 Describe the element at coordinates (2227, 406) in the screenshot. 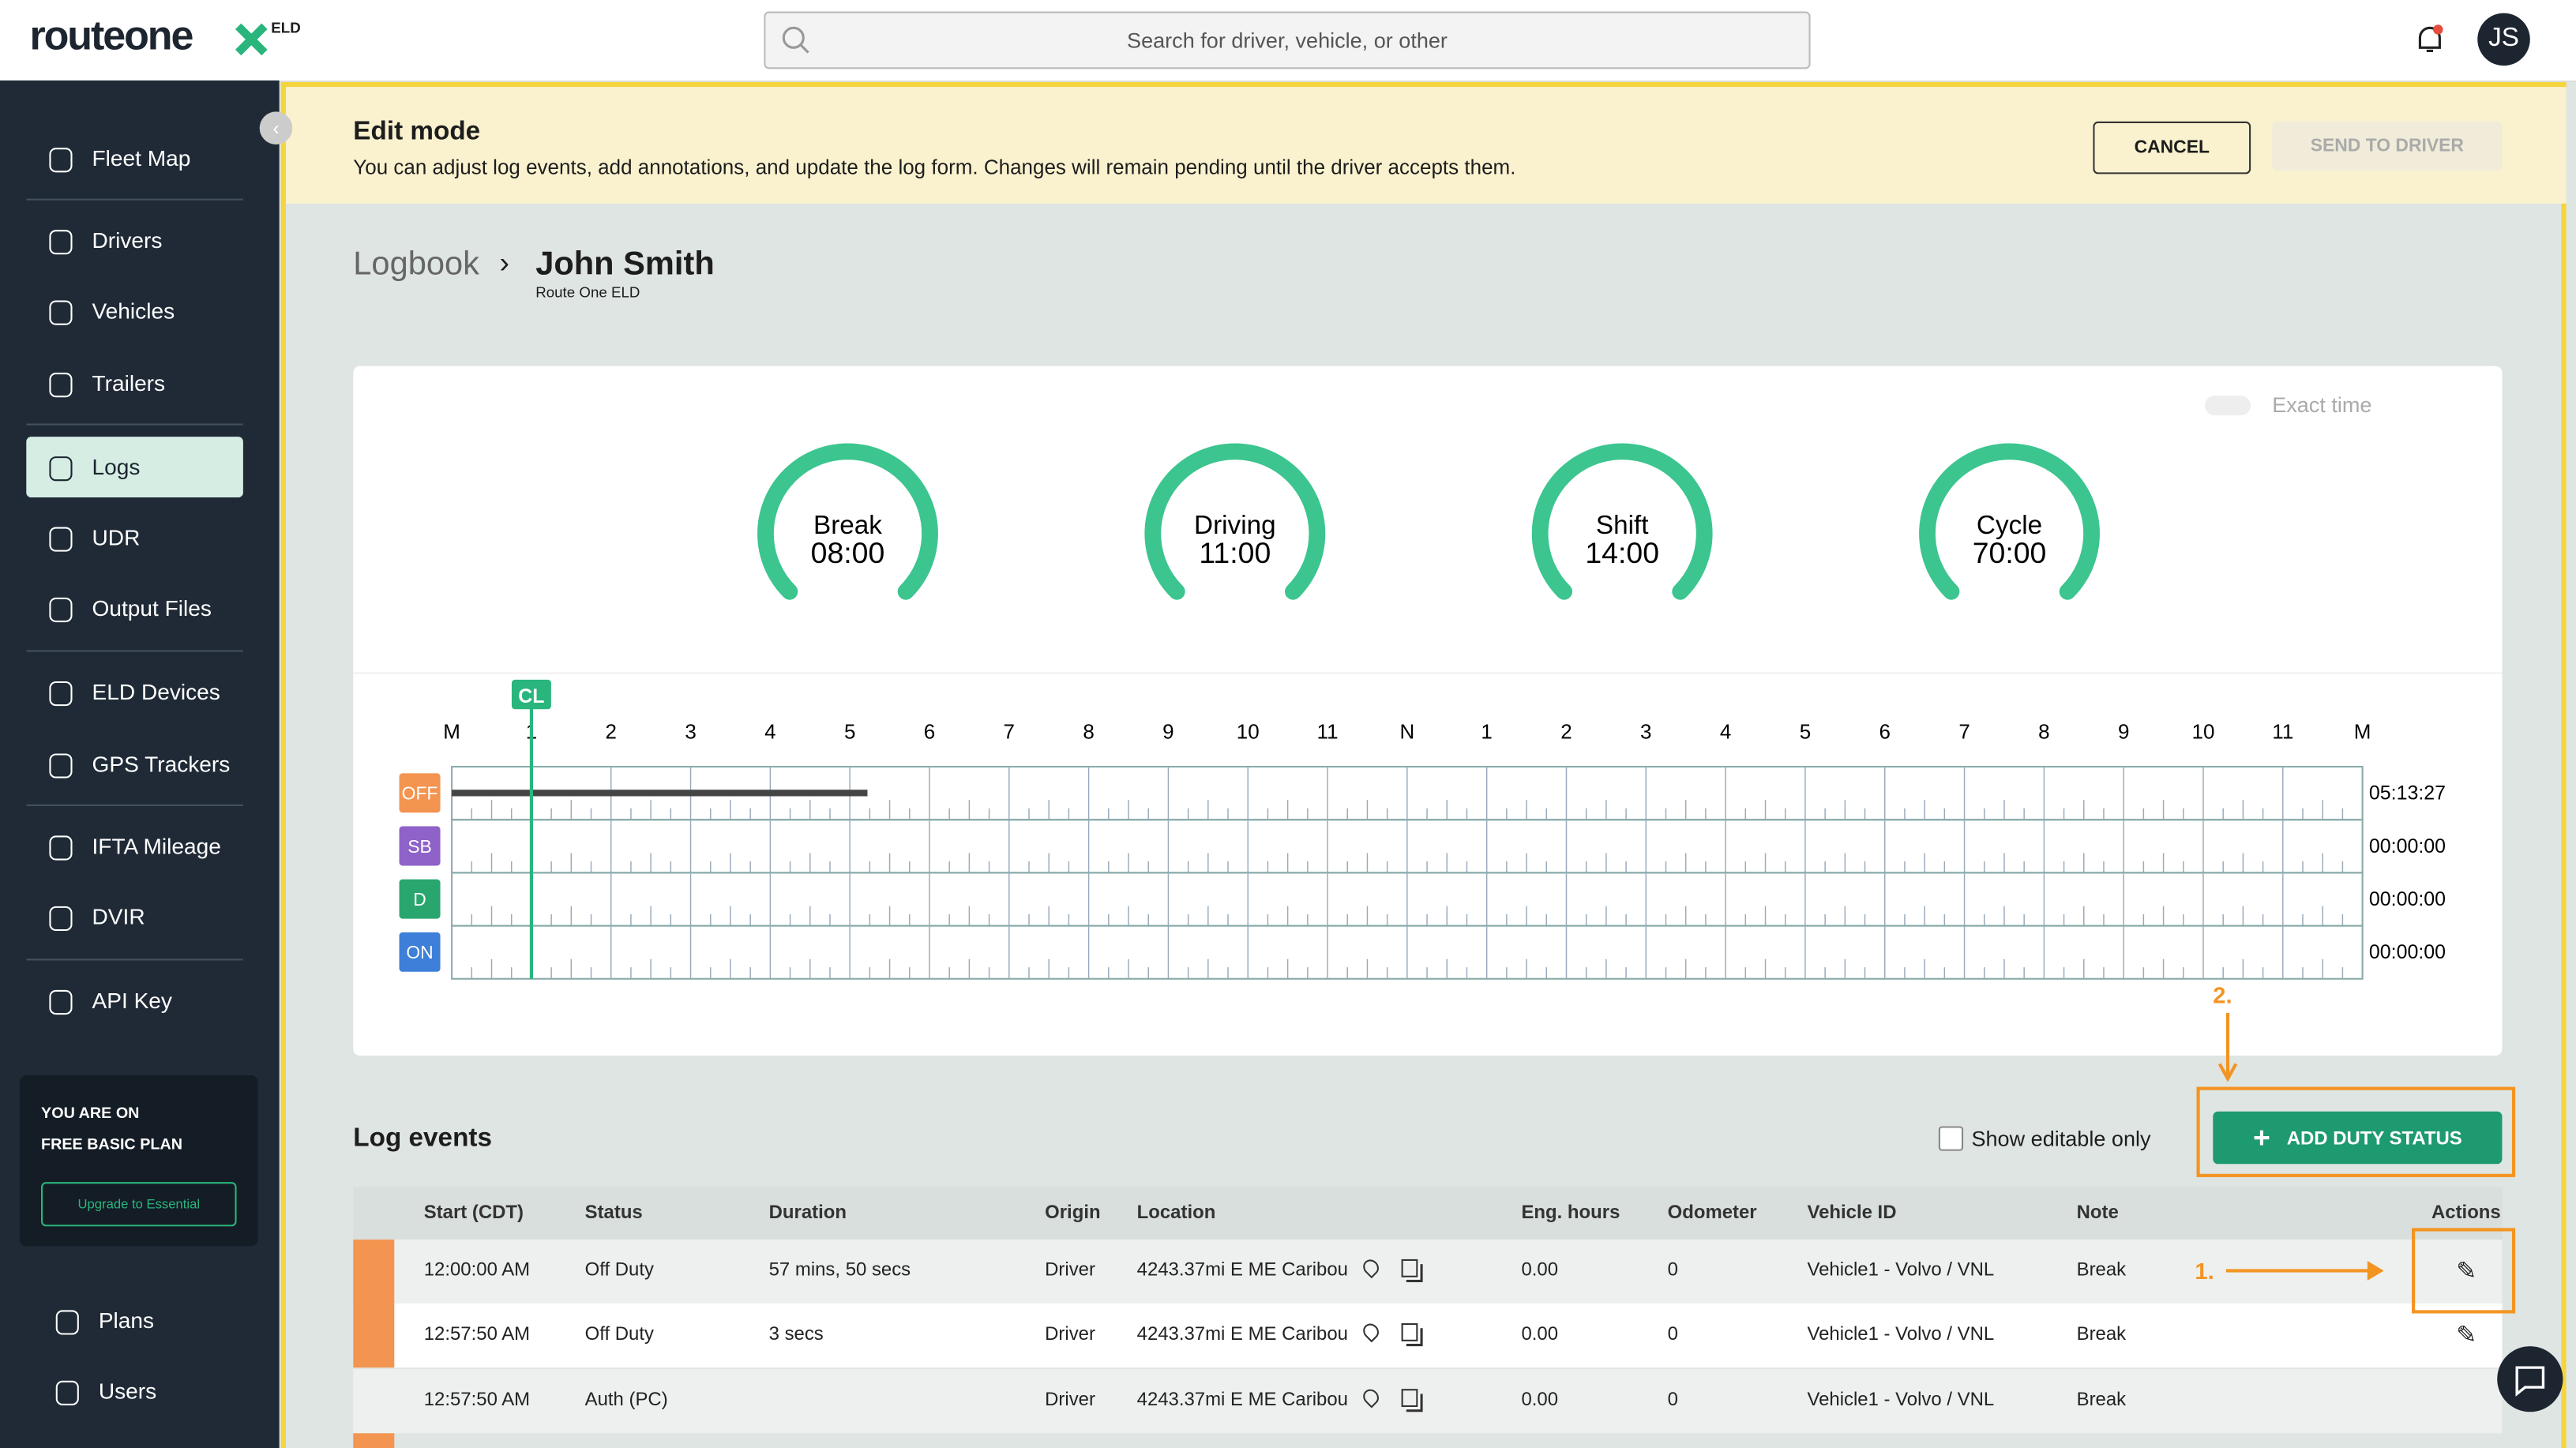

I see `exact-time-toggle` at that location.